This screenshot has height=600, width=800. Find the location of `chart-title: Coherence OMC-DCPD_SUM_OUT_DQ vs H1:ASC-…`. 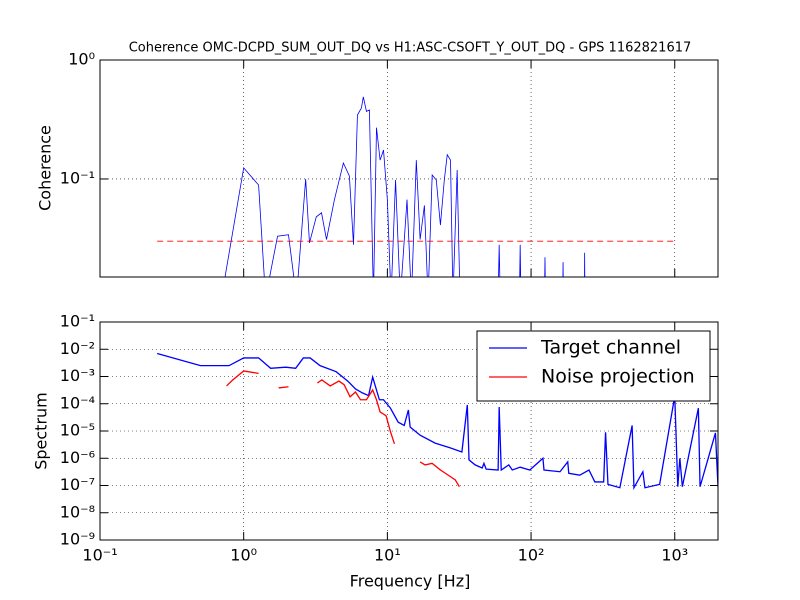

chart-title: Coherence OMC-DCPD_SUM_OUT_DQ vs H1:ASC-… is located at coordinates (410, 48).